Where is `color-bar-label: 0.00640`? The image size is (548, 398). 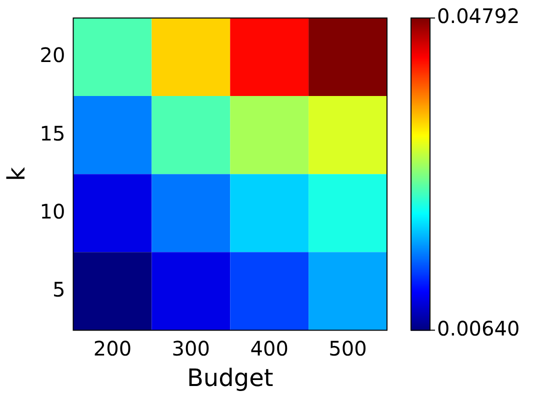 color-bar-label: 0.00640 is located at coordinates (478, 328).